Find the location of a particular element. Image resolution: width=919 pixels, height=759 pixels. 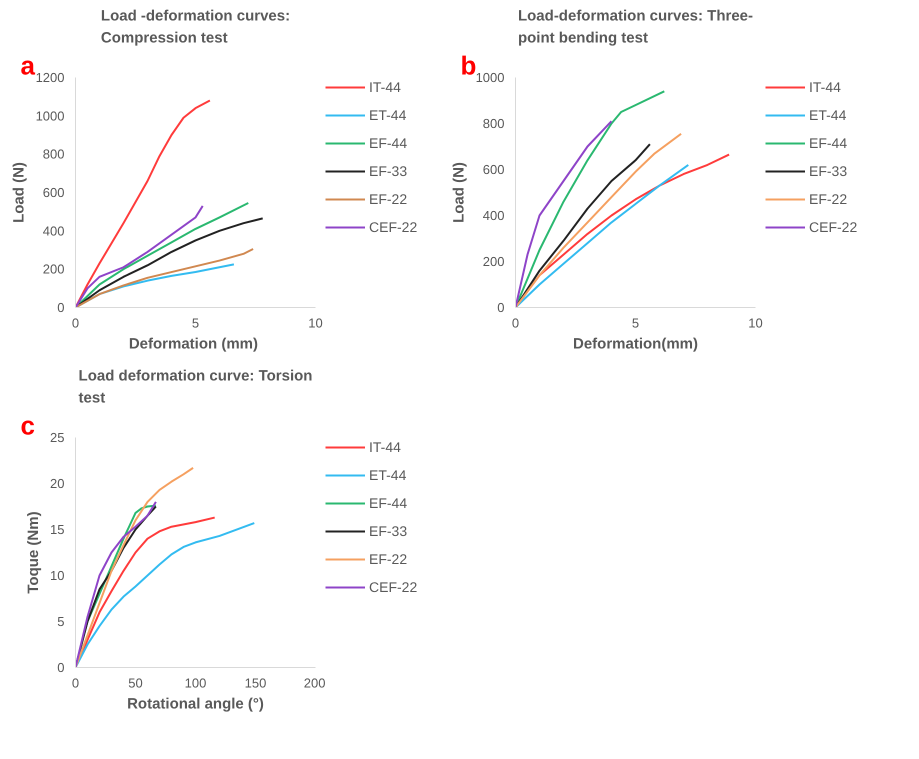

x-tick-label: 200 is located at coordinates (315, 683).